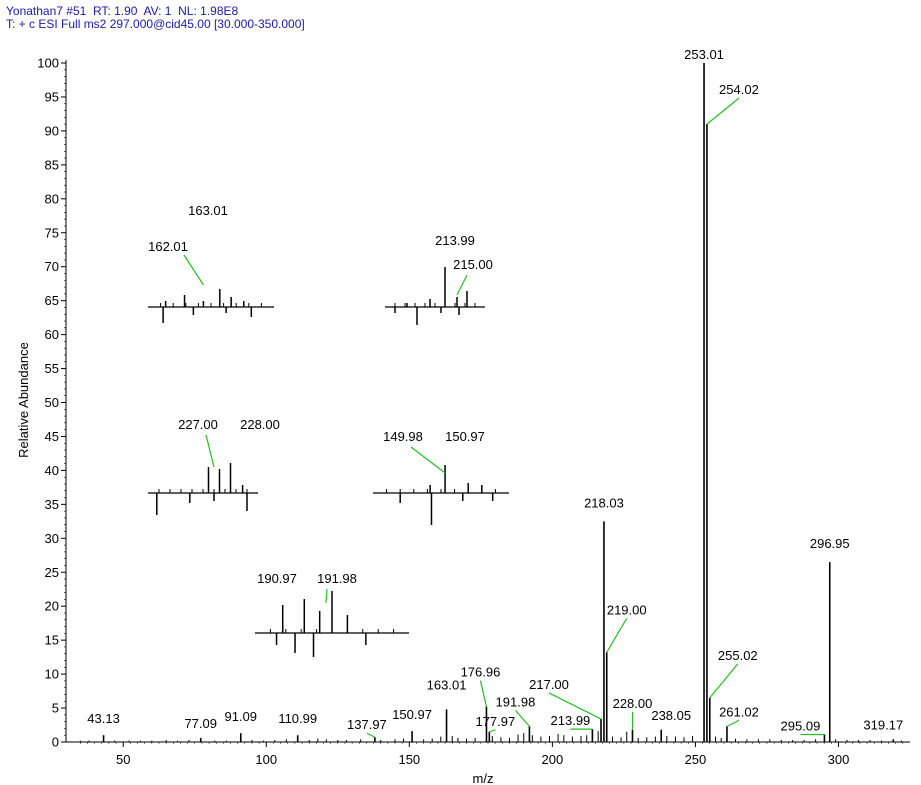  I want to click on inset-label: 227.00, so click(198, 424).